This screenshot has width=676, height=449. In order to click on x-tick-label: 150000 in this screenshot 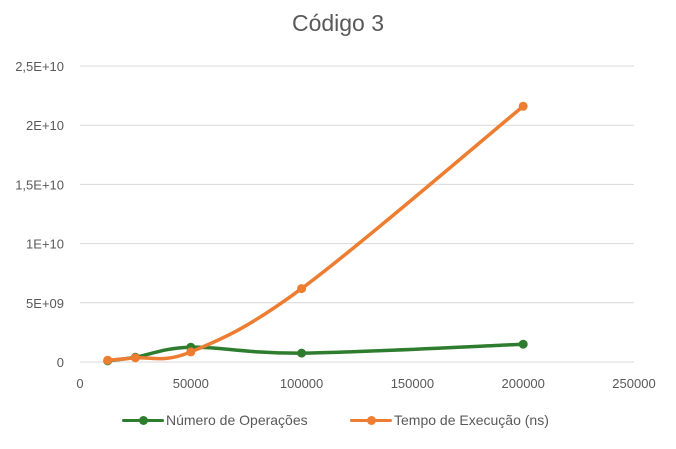, I will do `click(412, 383)`.